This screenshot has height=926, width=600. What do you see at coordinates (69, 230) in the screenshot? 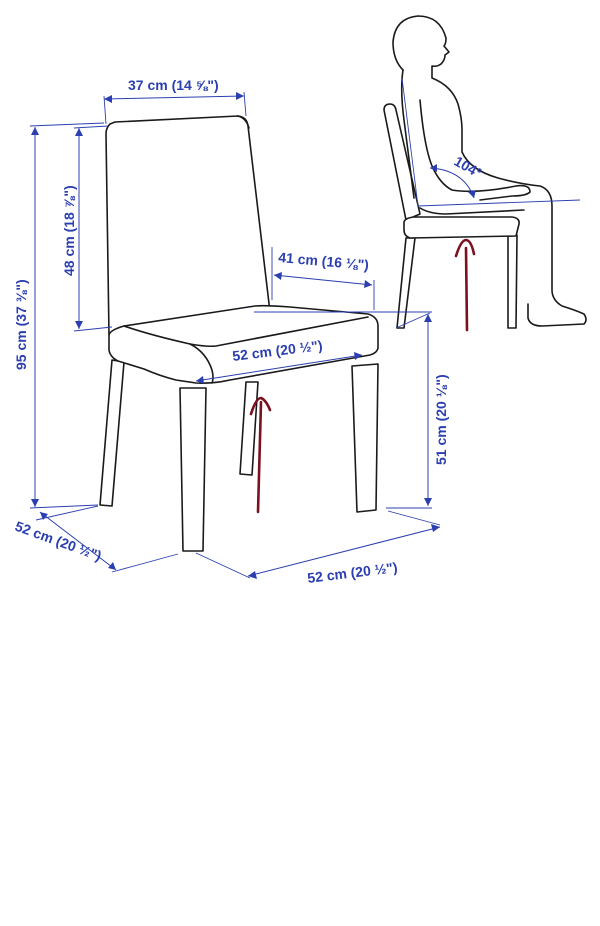
I see `back-height-label: 48 cm (18 ⅞")` at bounding box center [69, 230].